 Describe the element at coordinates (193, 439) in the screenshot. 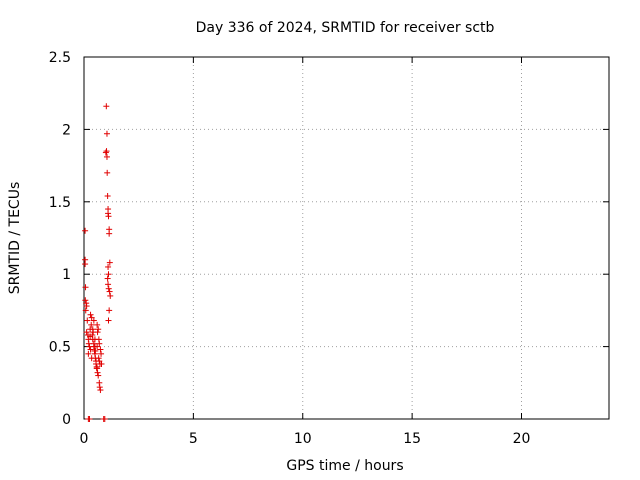

I see `x-tick-label: 5` at that location.